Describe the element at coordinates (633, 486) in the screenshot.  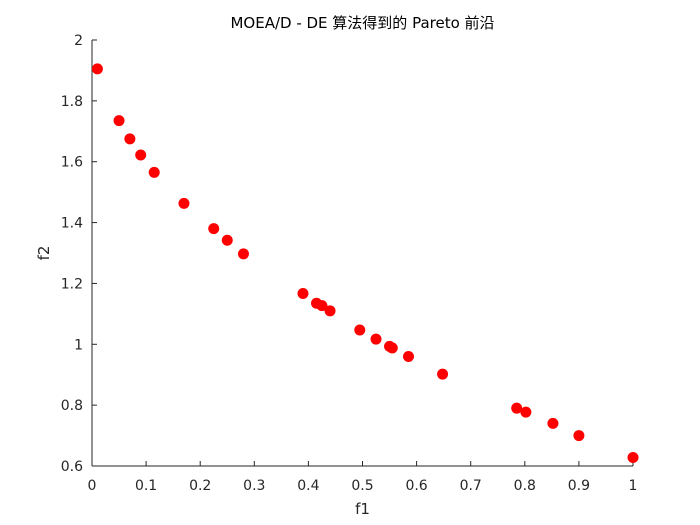
I see `x-tick-label: 1` at that location.